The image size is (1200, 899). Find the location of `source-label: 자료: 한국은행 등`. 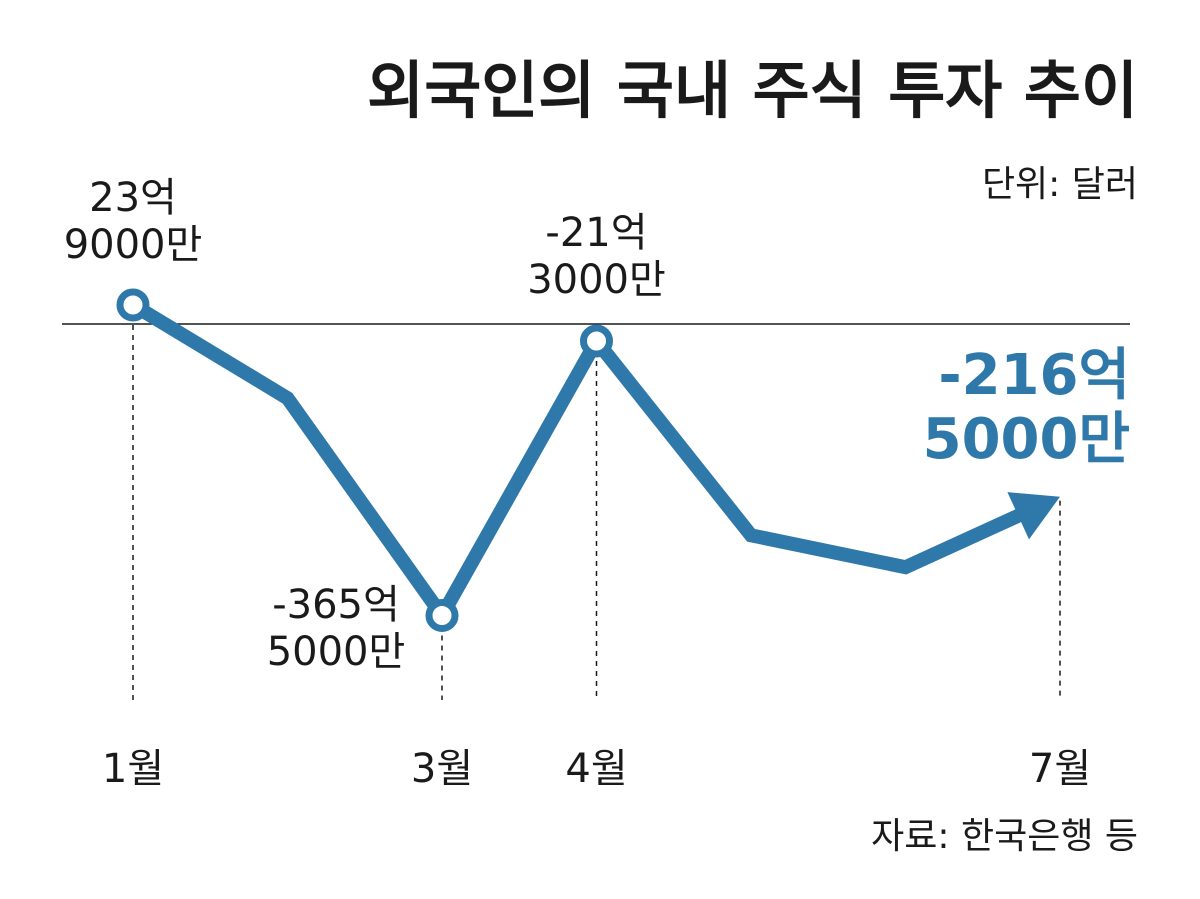

source-label: 자료: 한국은행 등 is located at coordinates (1004, 836).